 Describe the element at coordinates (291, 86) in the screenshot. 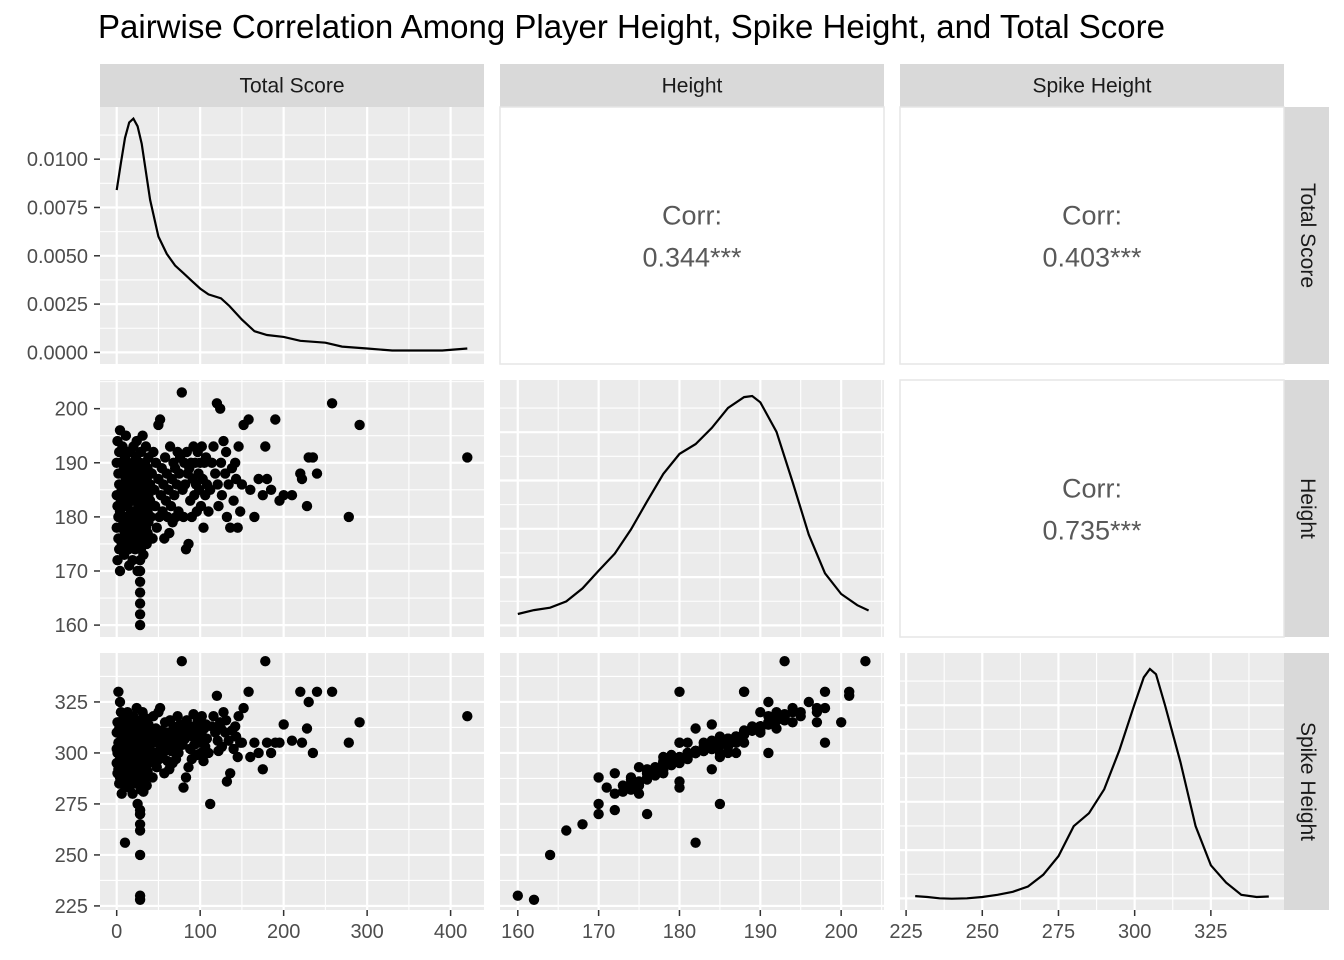

I see `strip-top-label: Total Score` at that location.